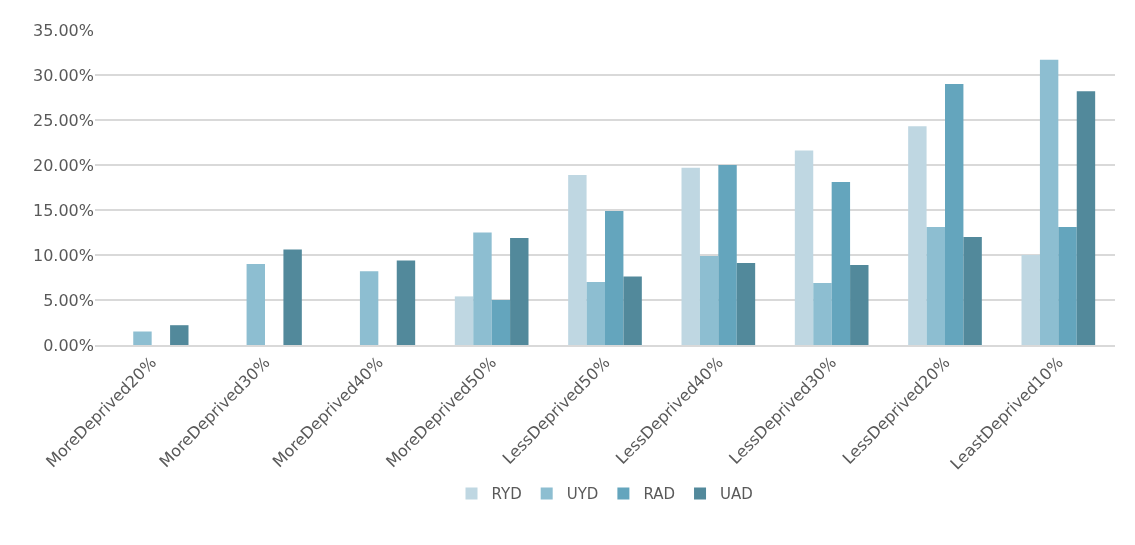 Image resolution: width=1135 pixels, height=545 pixels. I want to click on y-tick-label: 30.00%, so click(63, 75).